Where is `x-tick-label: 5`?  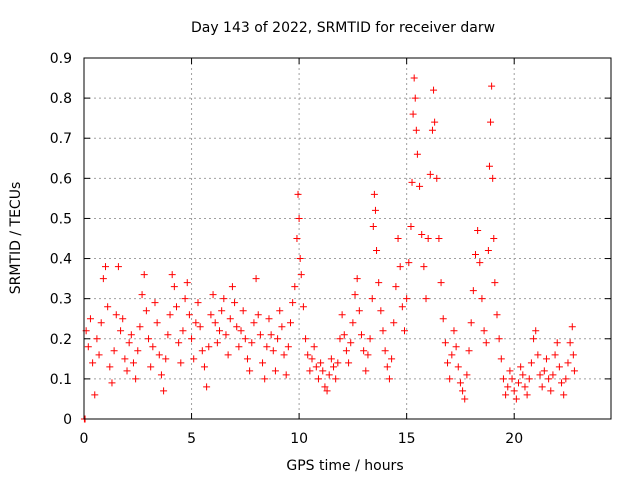
x-tick-label: 5 is located at coordinates (191, 439).